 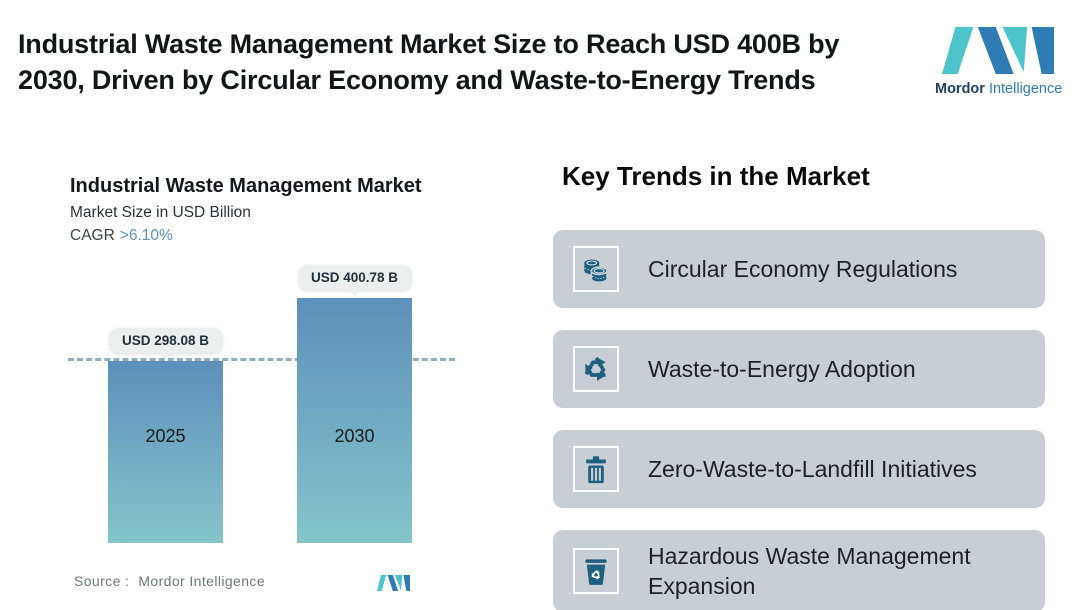 I want to click on trash-bin-icon, so click(x=596, y=470).